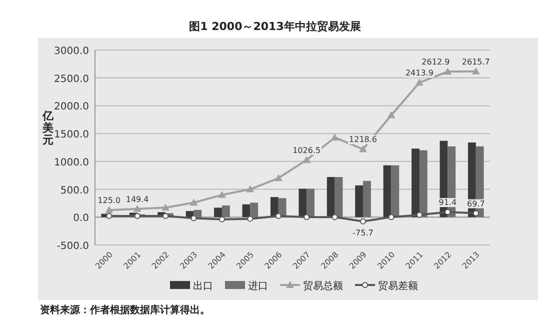 Image resolution: width=550 pixels, height=320 pixels. I want to click on chart-title: 图1 2000～2013年中拉贸易发展, so click(275, 26).